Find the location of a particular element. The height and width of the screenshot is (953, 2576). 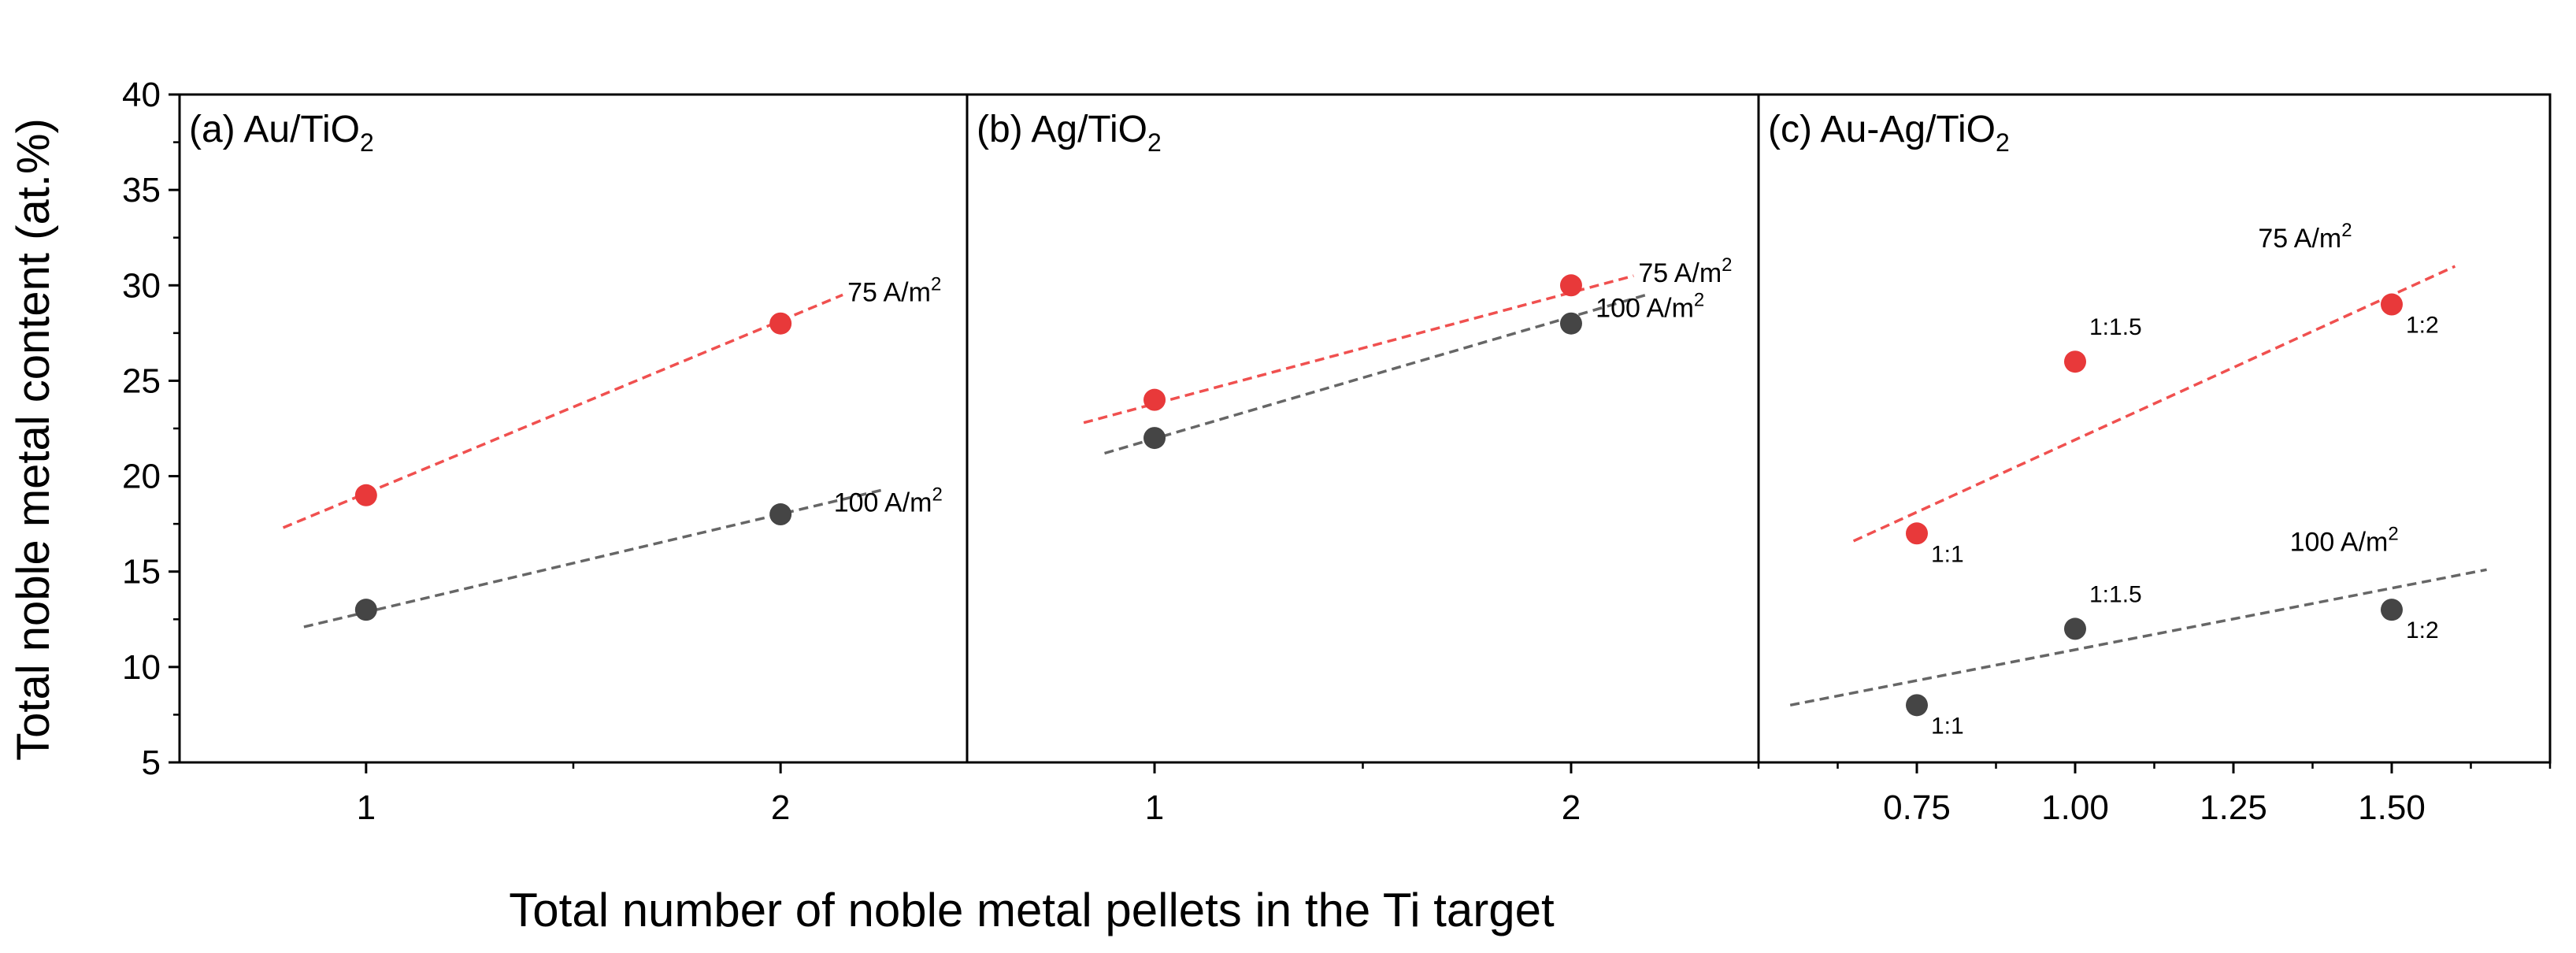

panel-title: (b) Ag/TiO2 is located at coordinates (1069, 133).